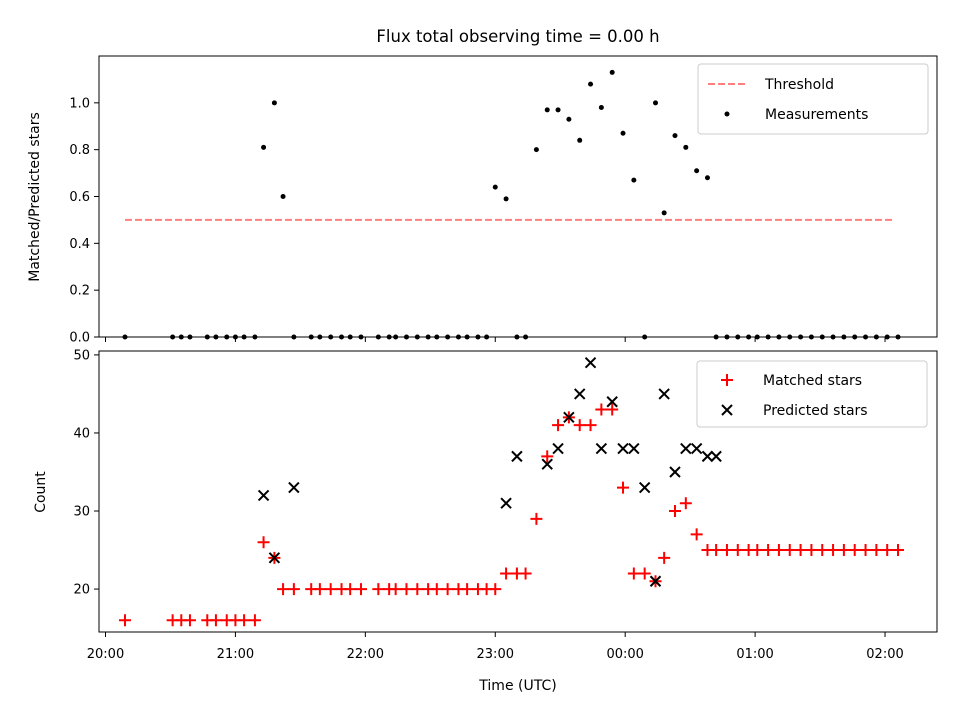  Describe the element at coordinates (812, 381) in the screenshot. I see `legend-matched-label: Matched stars` at that location.